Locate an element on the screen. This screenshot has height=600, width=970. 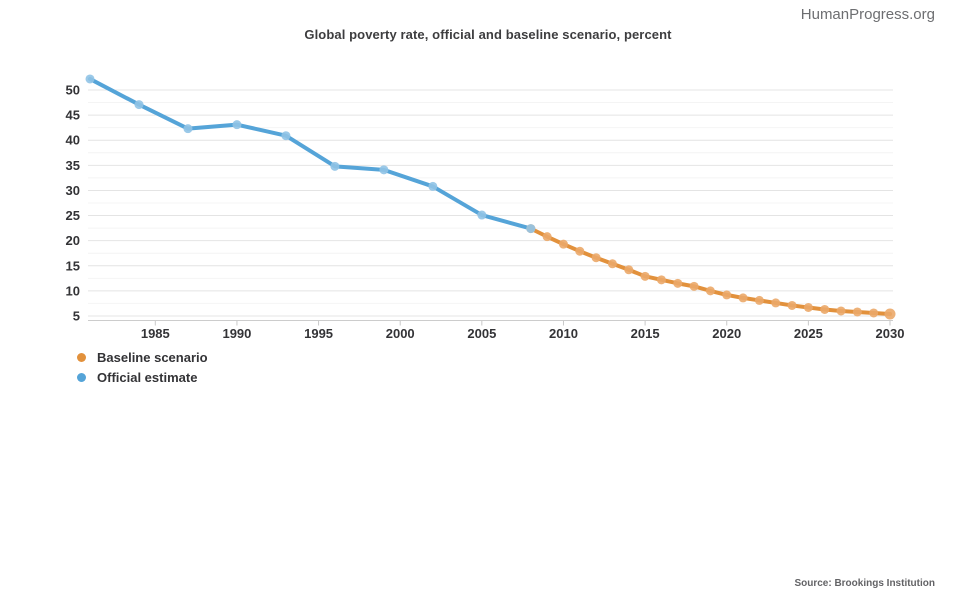
y-axis-label: 50 is located at coordinates (73, 90).